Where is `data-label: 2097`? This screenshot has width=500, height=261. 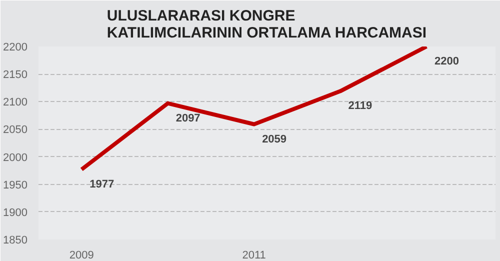 data-label: 2097 is located at coordinates (188, 118).